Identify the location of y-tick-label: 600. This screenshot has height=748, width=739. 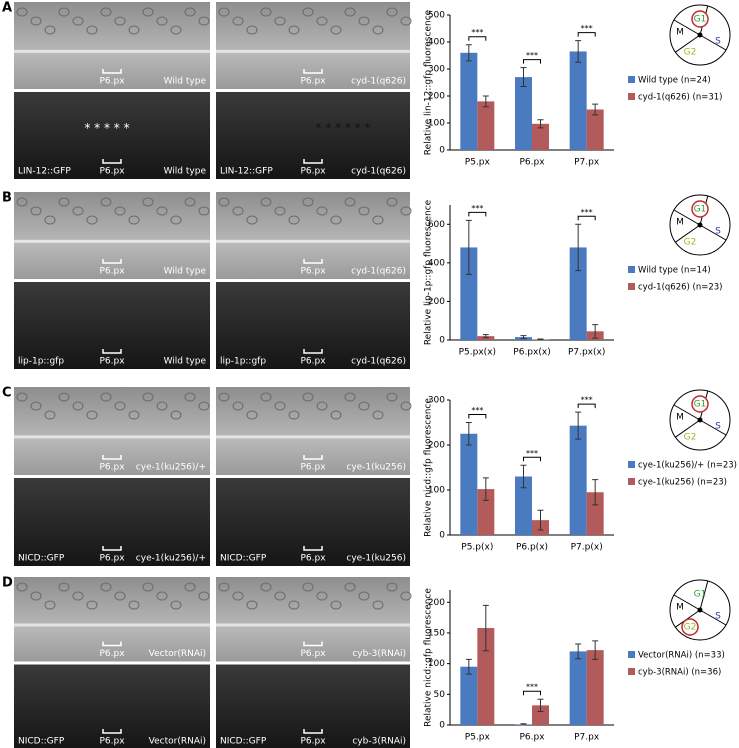
(436, 225).